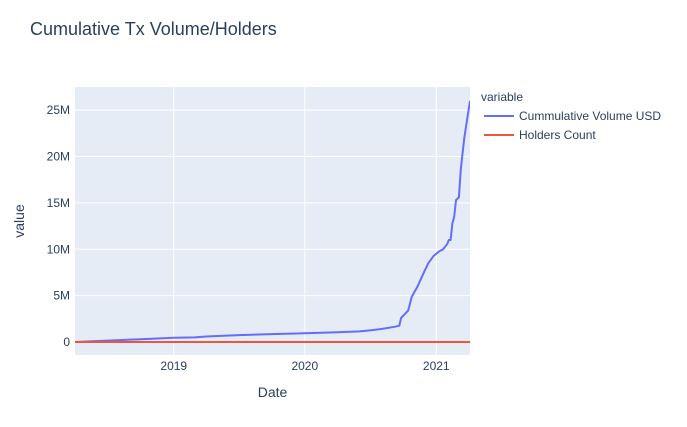  I want to click on x-tick-label: 2021, so click(436, 366).